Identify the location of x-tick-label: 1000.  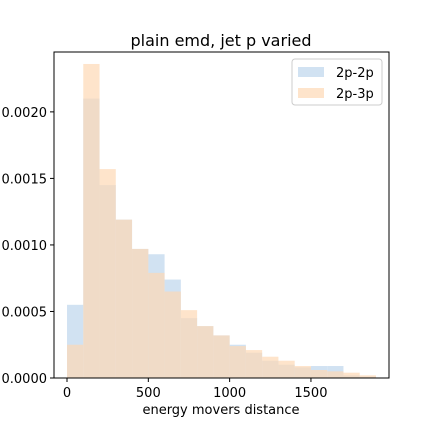
(229, 393).